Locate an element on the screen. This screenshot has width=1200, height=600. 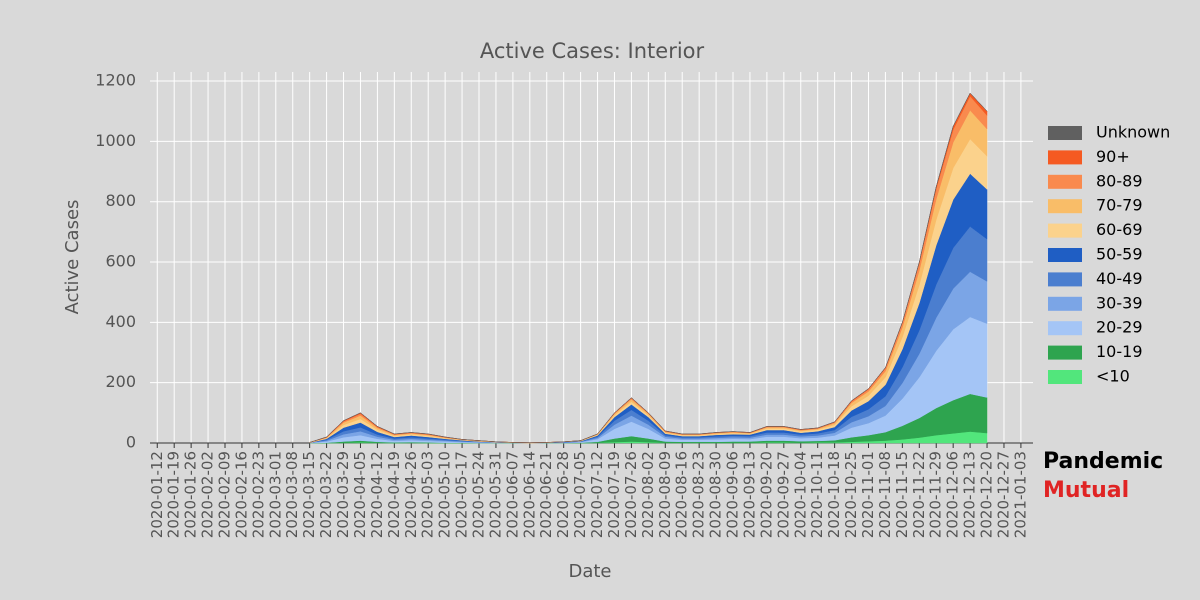
x-tick-label: 2020-05-24 is located at coordinates (479, 494).